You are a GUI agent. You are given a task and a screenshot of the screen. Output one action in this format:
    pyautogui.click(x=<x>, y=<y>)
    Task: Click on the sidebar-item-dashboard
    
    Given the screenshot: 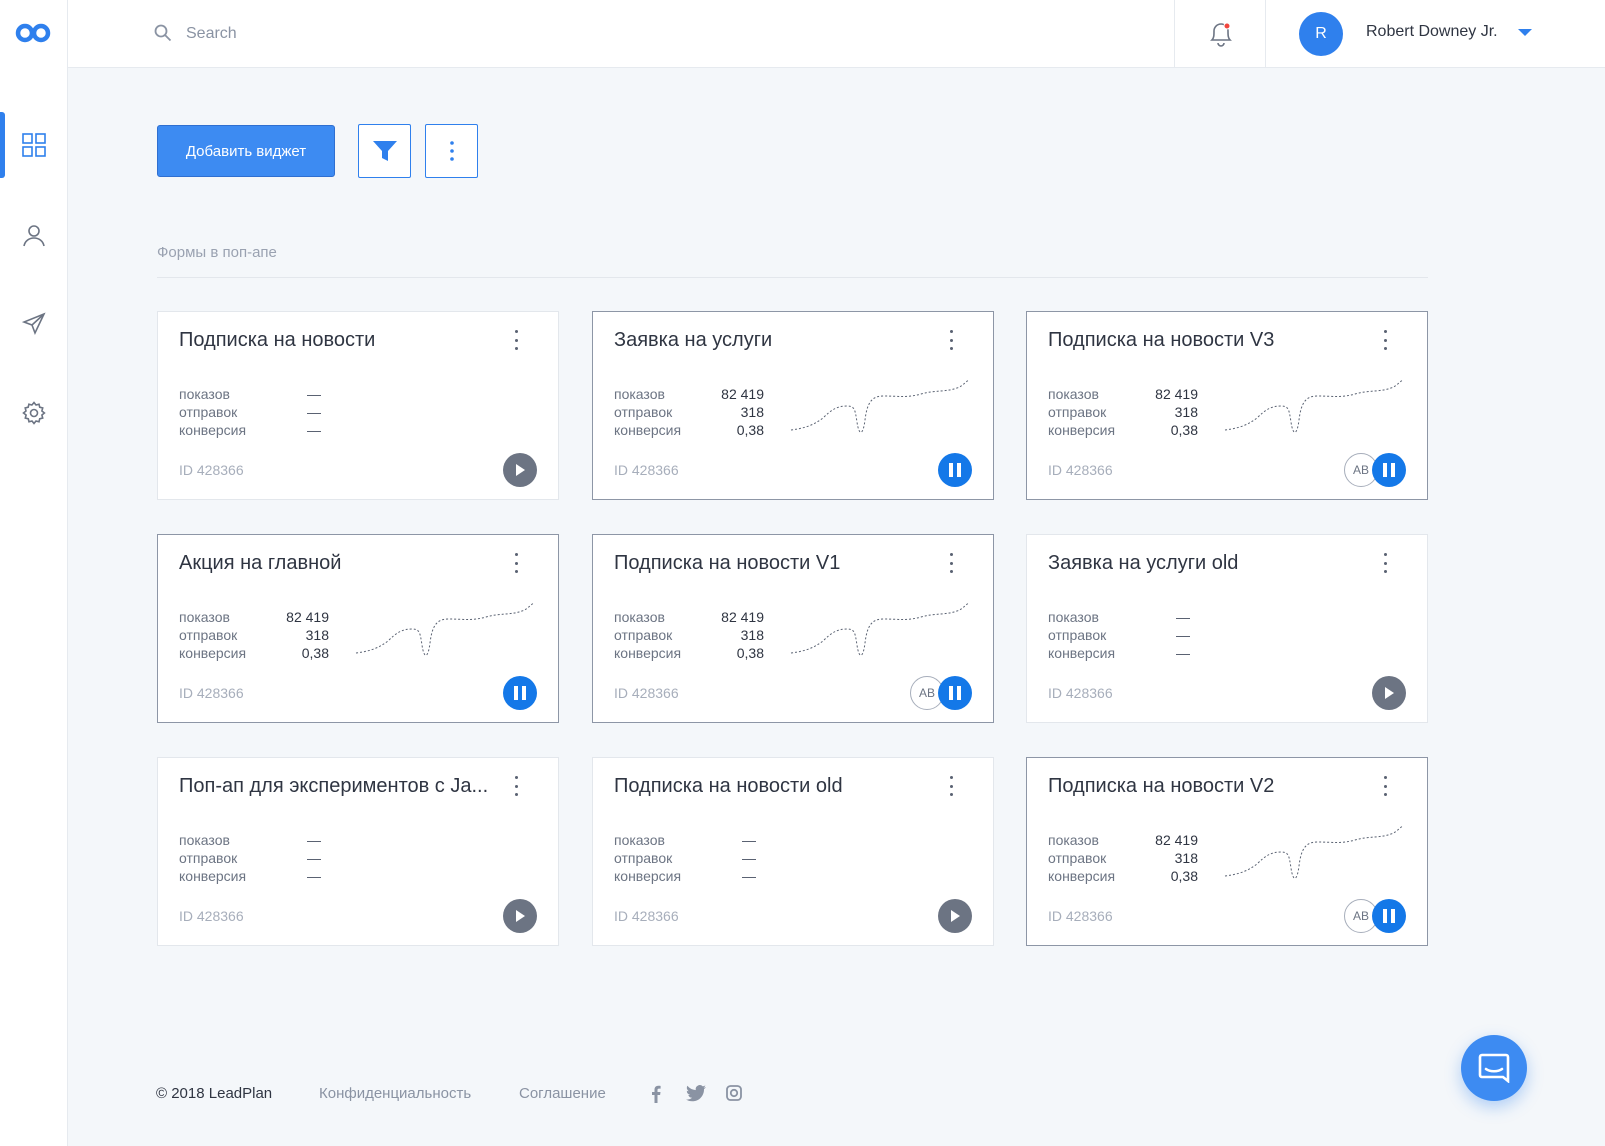 What is the action you would take?
    pyautogui.click(x=34, y=145)
    